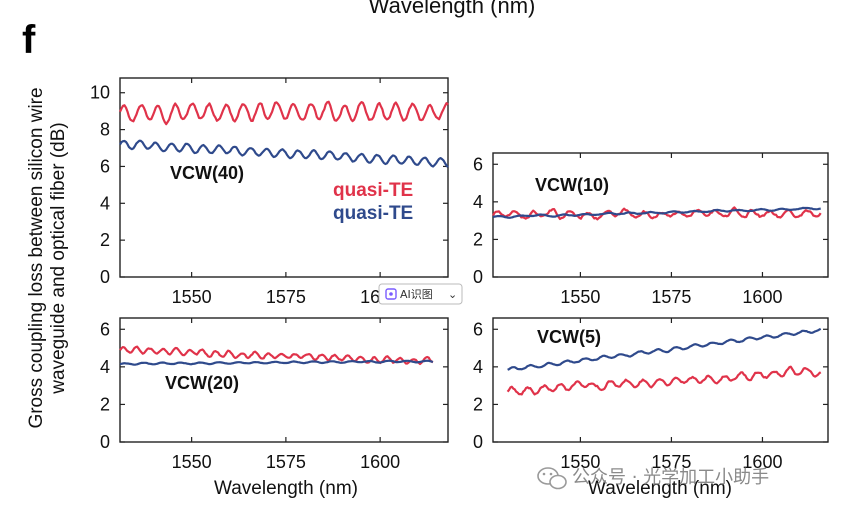  What do you see at coordinates (284, 153) in the screenshot?
I see `vcw40-series-blue-line` at bounding box center [284, 153].